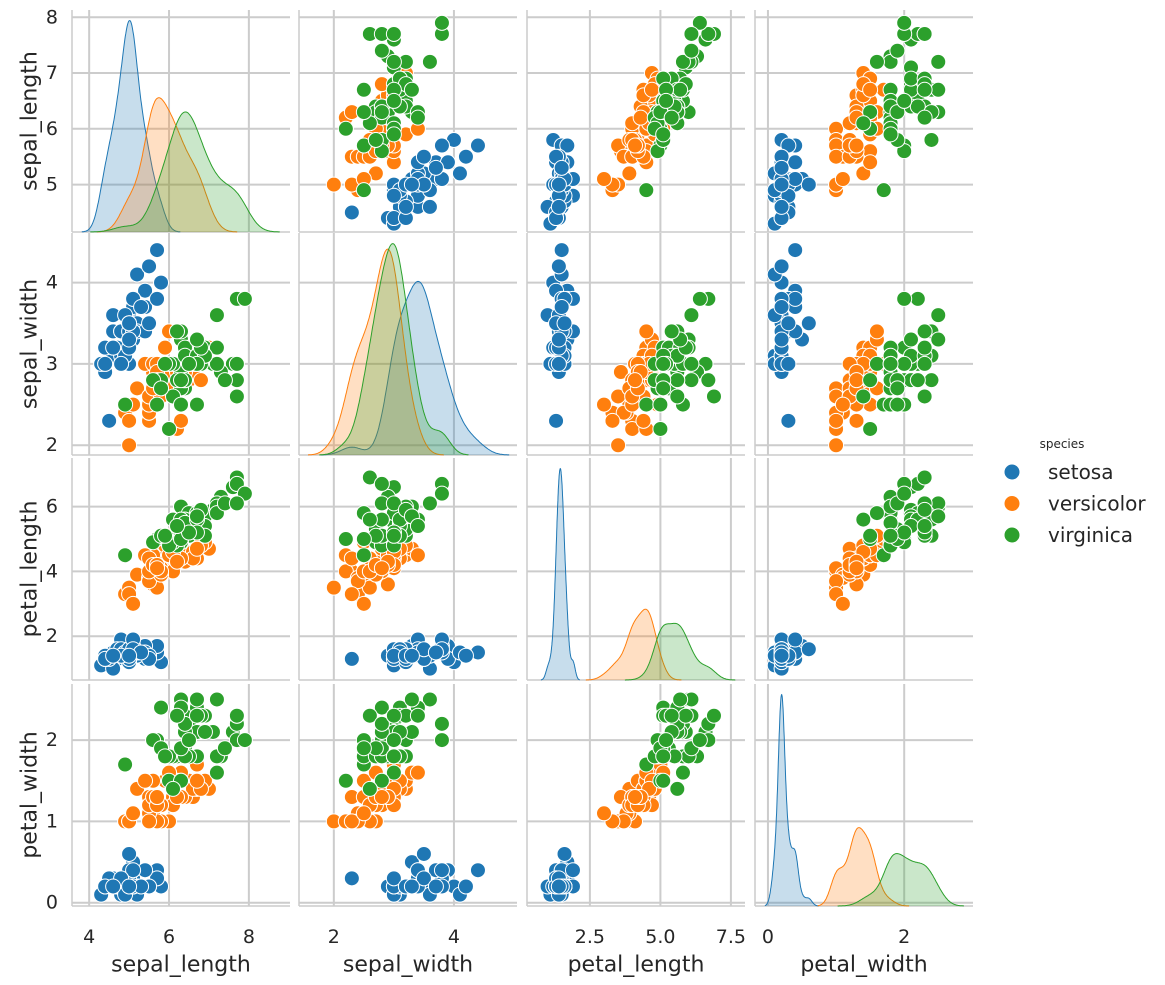  Describe the element at coordinates (89, 937) in the screenshot. I see `x-tick-label: 4` at that location.